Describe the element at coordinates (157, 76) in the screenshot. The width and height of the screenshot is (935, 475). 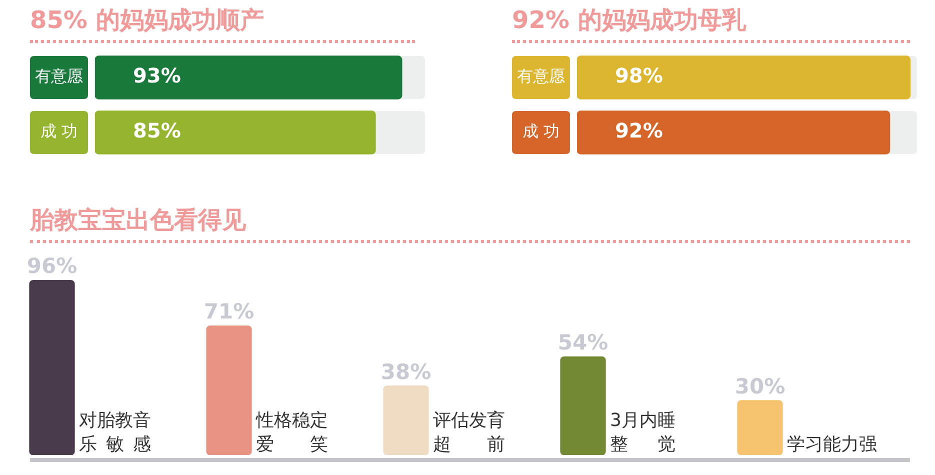
I see `data-label: 93%` at that location.